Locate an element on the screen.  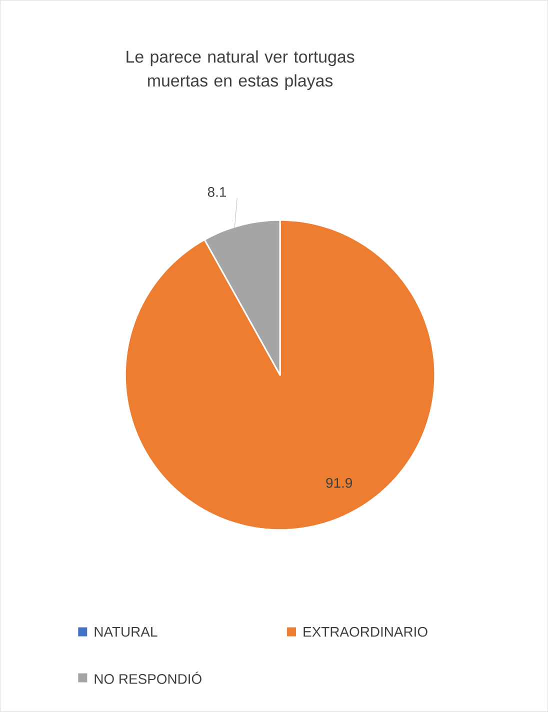
chart-title: Le parece natural ver tortugas muertas en estas playas is located at coordinates (240, 70).